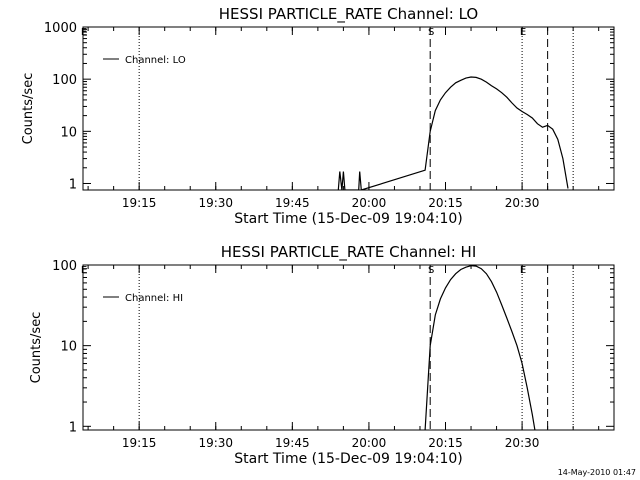 This screenshot has width=640, height=480. Describe the element at coordinates (154, 298) in the screenshot. I see `legend-label: Channel: HI` at that location.